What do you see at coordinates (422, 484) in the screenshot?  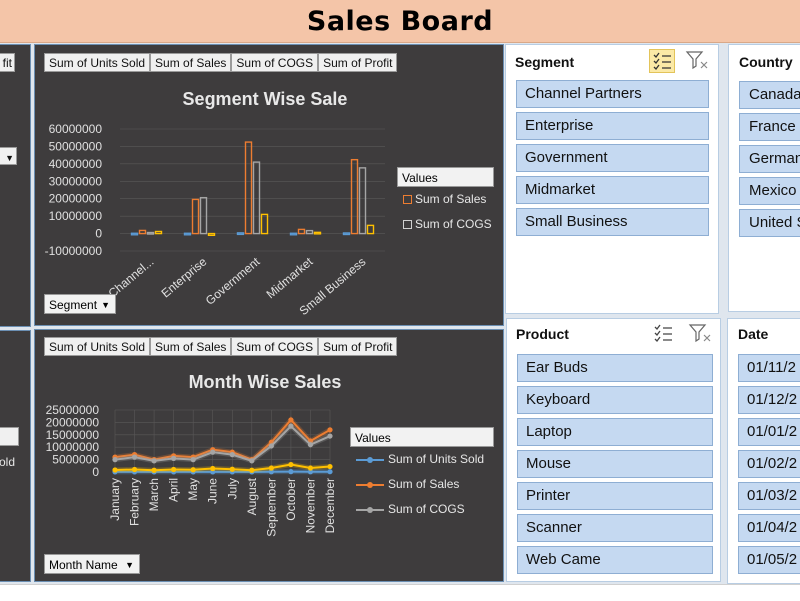 I see `legend-item-sales: Sum of Sales` at bounding box center [422, 484].